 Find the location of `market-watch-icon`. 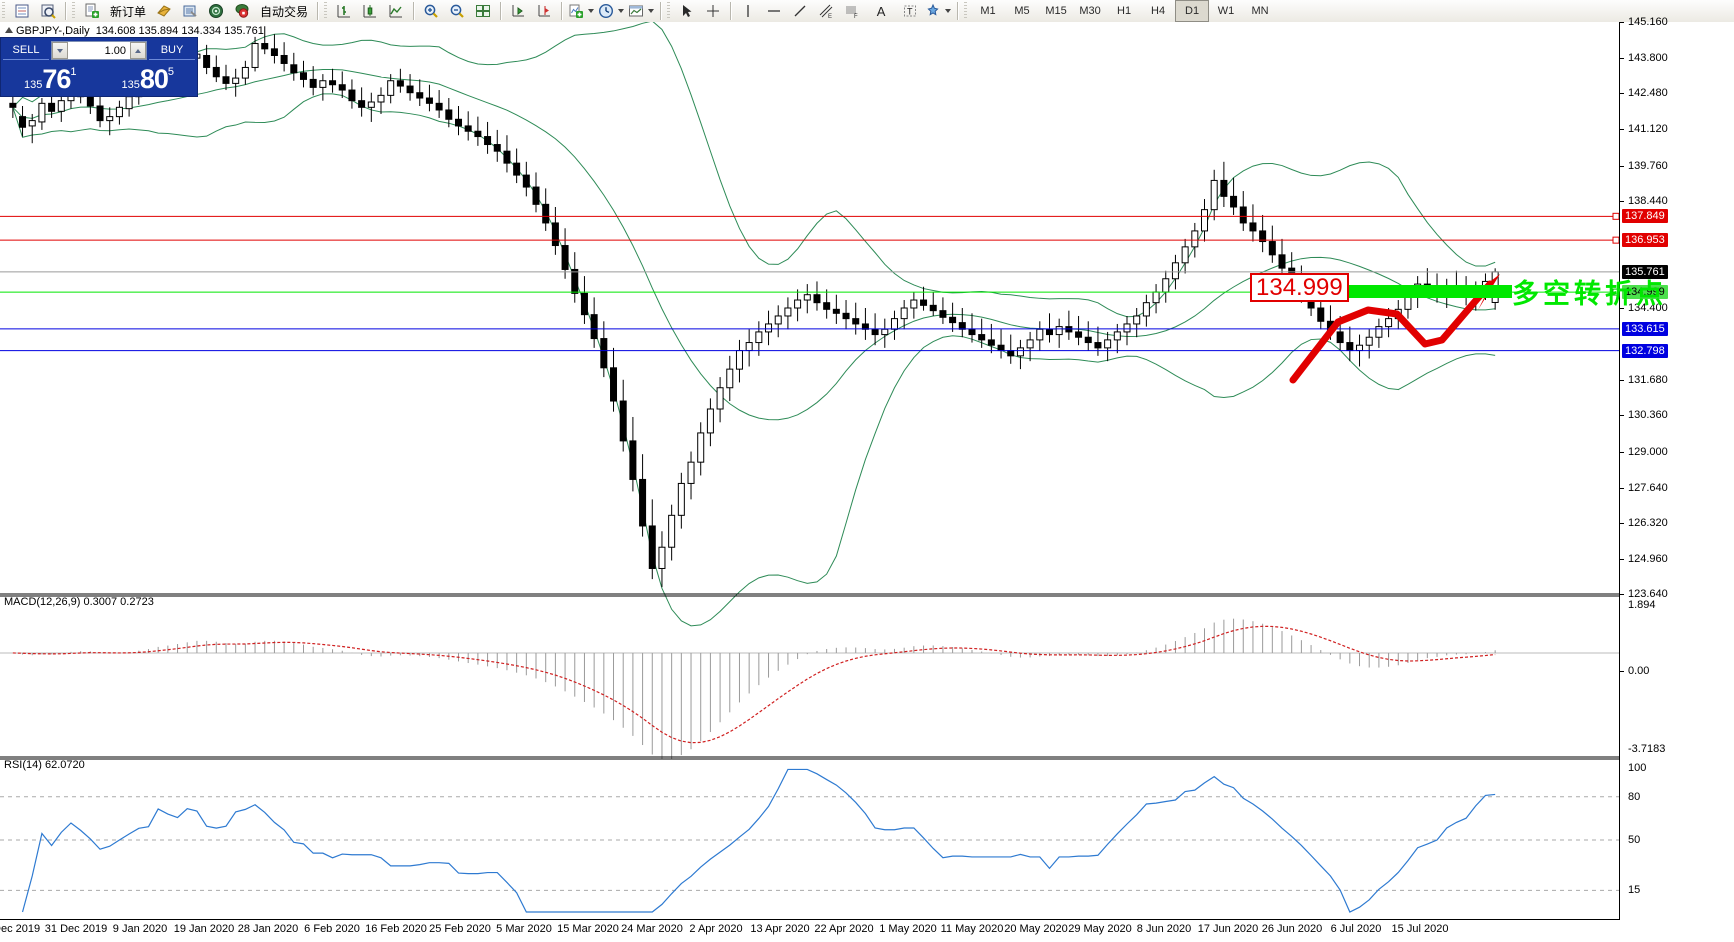

market-watch-icon is located at coordinates (48, 11).